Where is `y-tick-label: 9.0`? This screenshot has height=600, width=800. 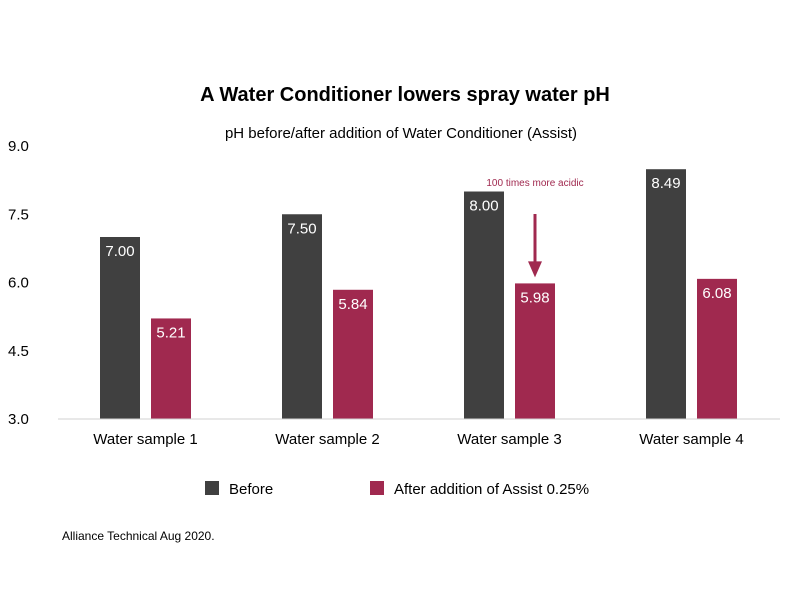 y-tick-label: 9.0 is located at coordinates (18, 146).